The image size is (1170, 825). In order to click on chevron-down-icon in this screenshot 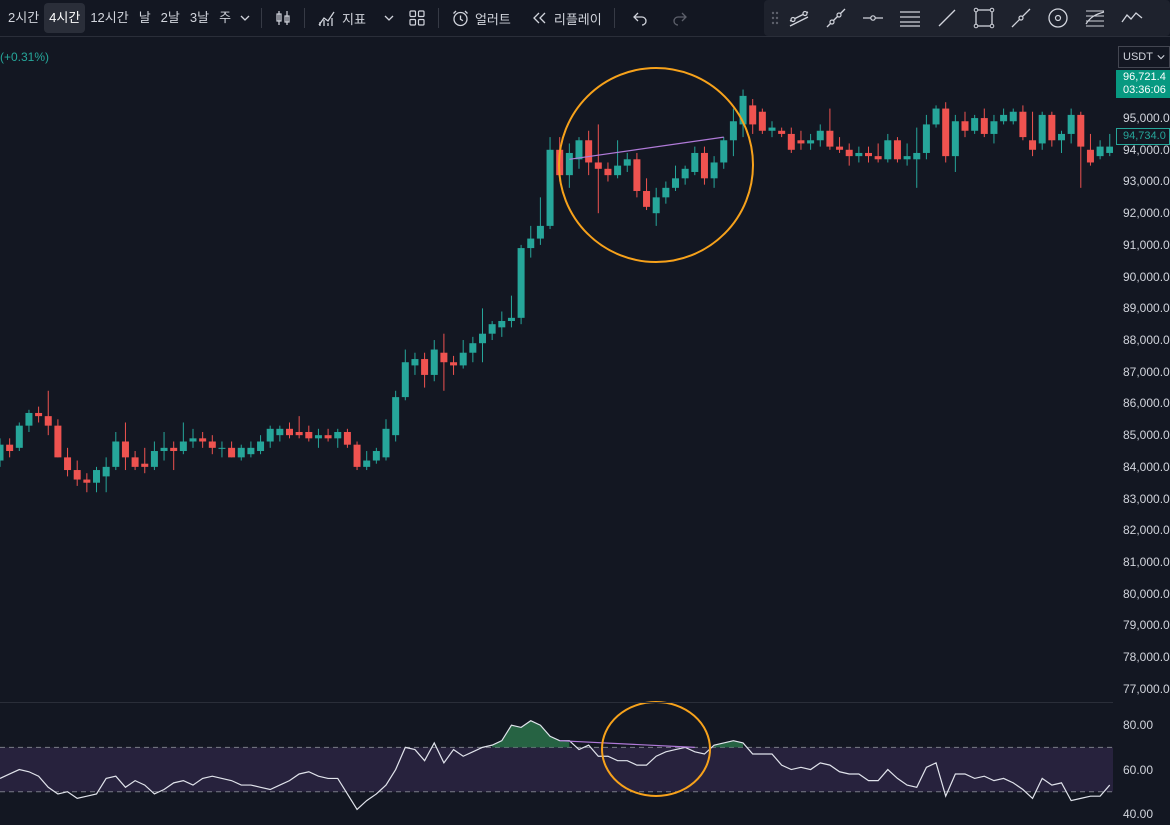, I will do `click(389, 18)`.